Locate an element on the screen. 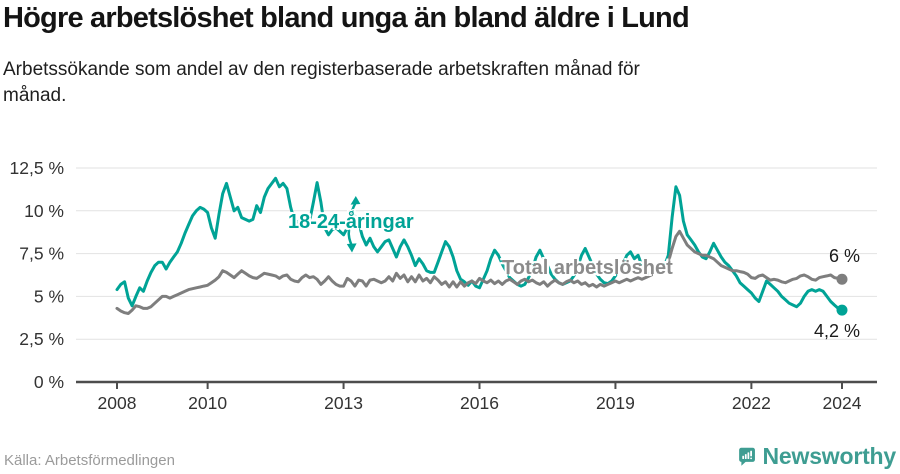  x-axis-tick-label: 2016 is located at coordinates (479, 403).